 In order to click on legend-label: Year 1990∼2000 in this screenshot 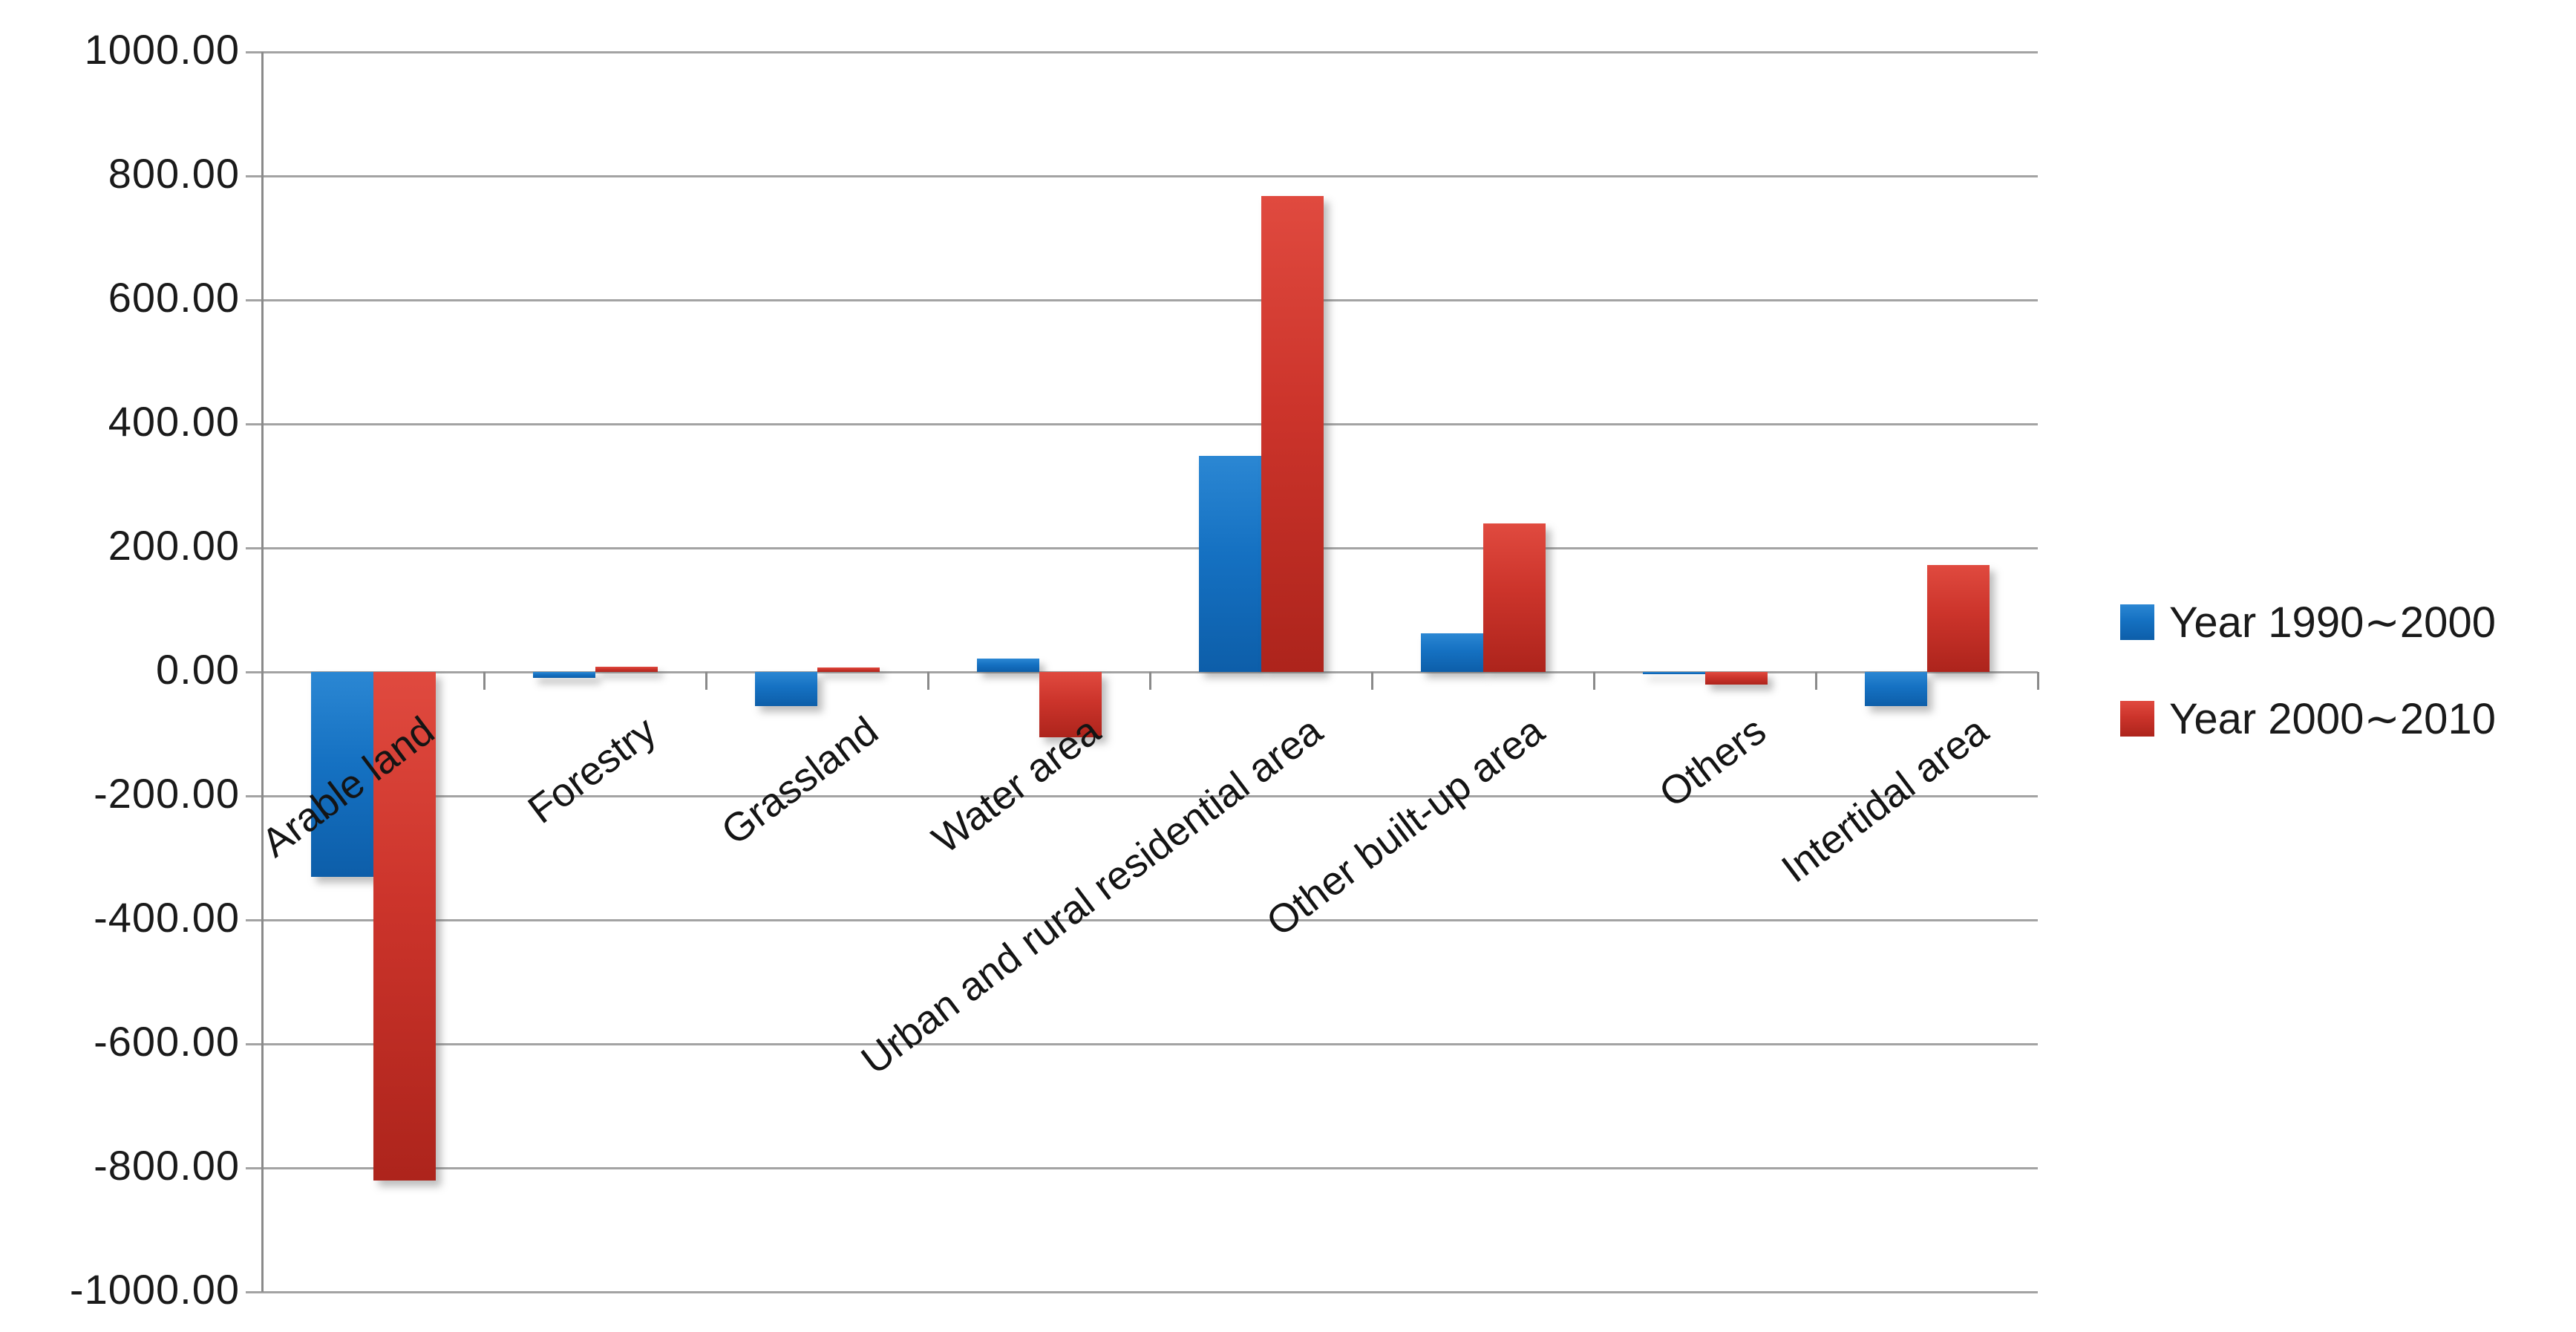, I will do `click(2332, 622)`.